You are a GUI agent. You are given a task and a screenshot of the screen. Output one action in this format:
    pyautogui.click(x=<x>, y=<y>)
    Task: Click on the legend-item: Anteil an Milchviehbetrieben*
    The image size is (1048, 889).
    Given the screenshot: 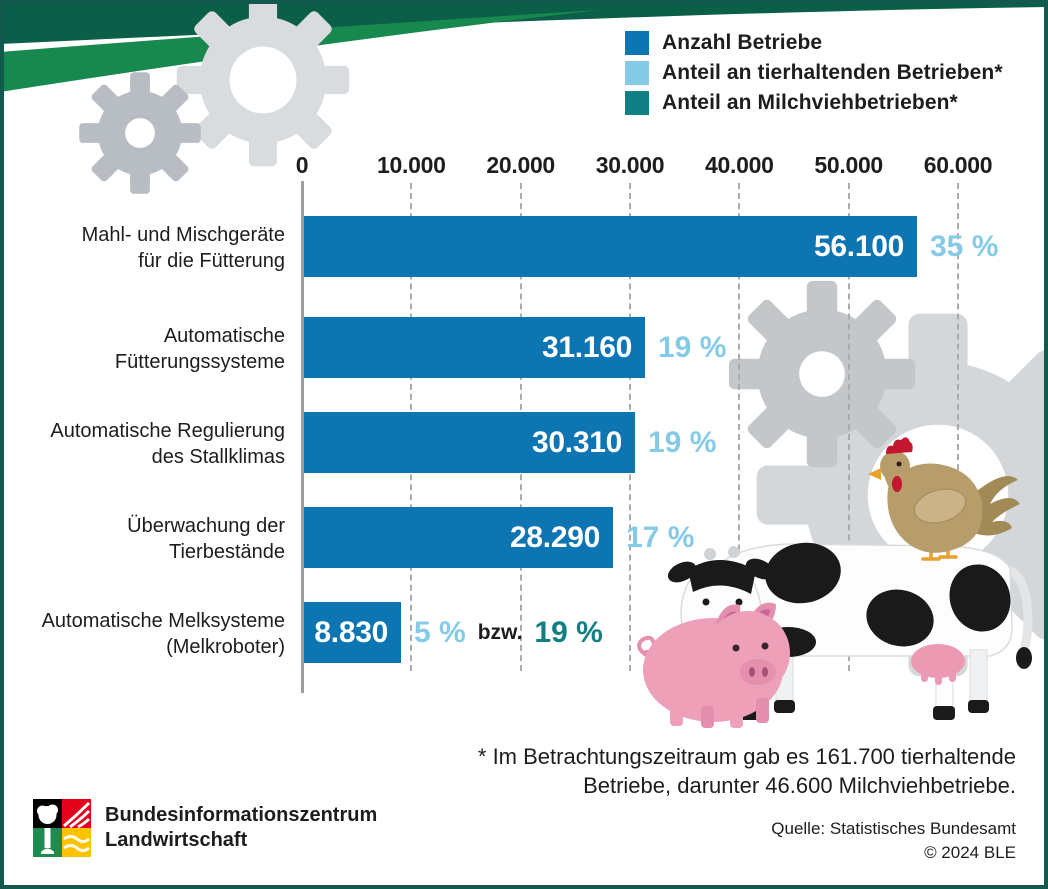 What is the action you would take?
    pyautogui.click(x=814, y=103)
    